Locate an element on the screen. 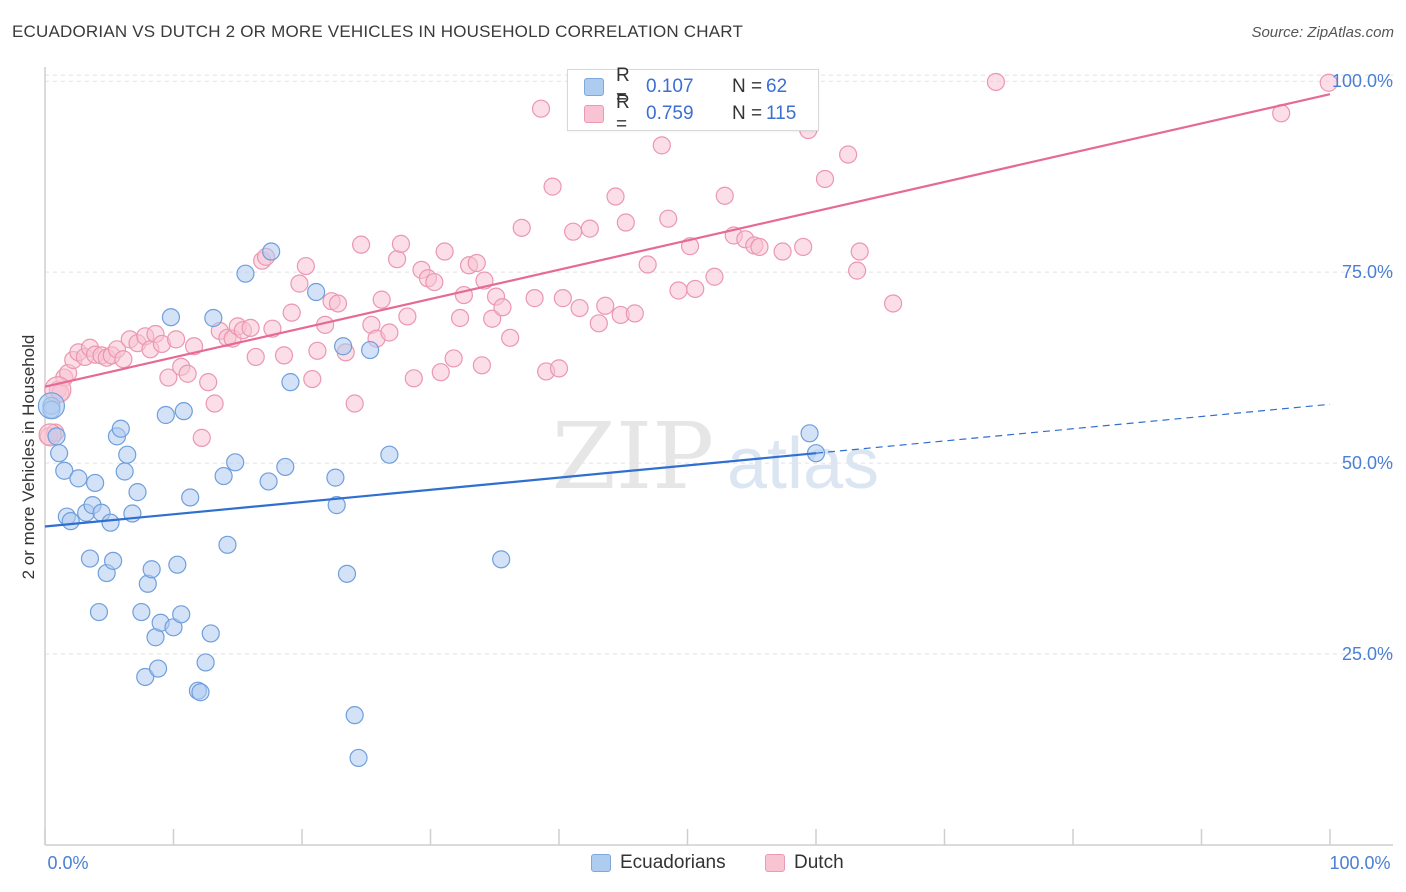 This screenshot has height=892, width=1406. legend-item-ecuadorians: Ecuadorians is located at coordinates (658, 863).